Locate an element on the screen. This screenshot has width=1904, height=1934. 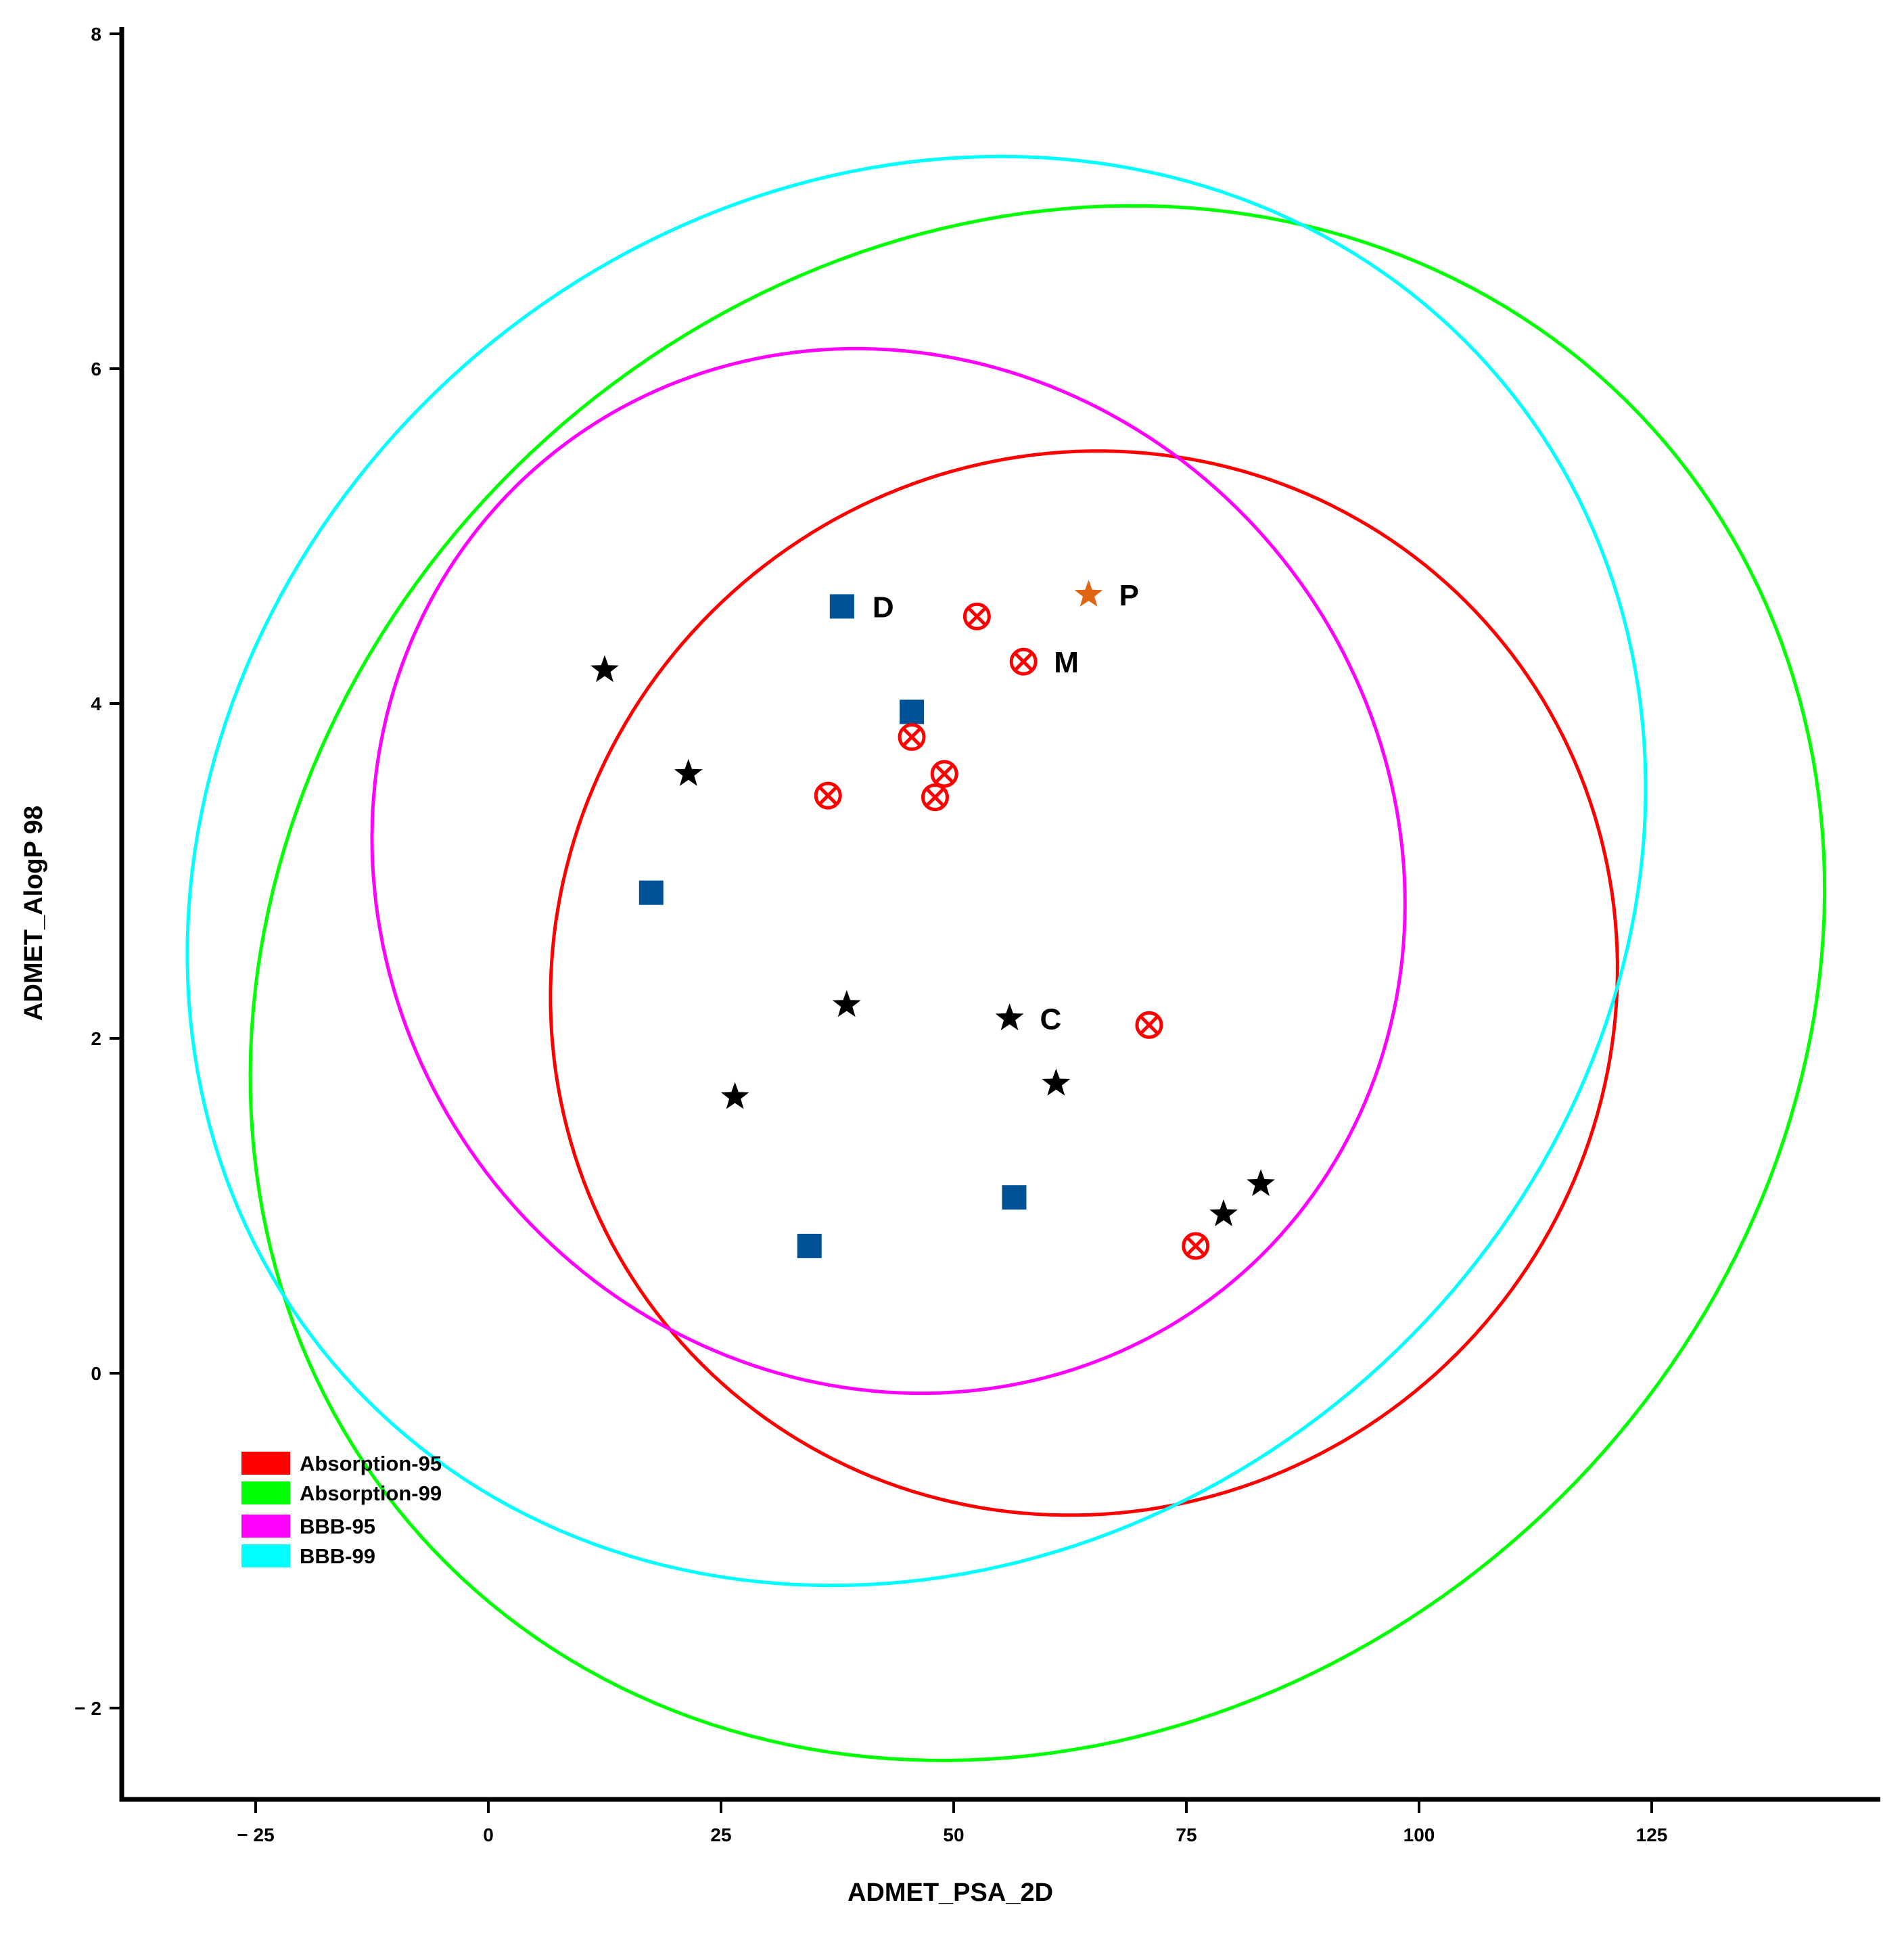
x-tick-label: 25 is located at coordinates (720, 1834).